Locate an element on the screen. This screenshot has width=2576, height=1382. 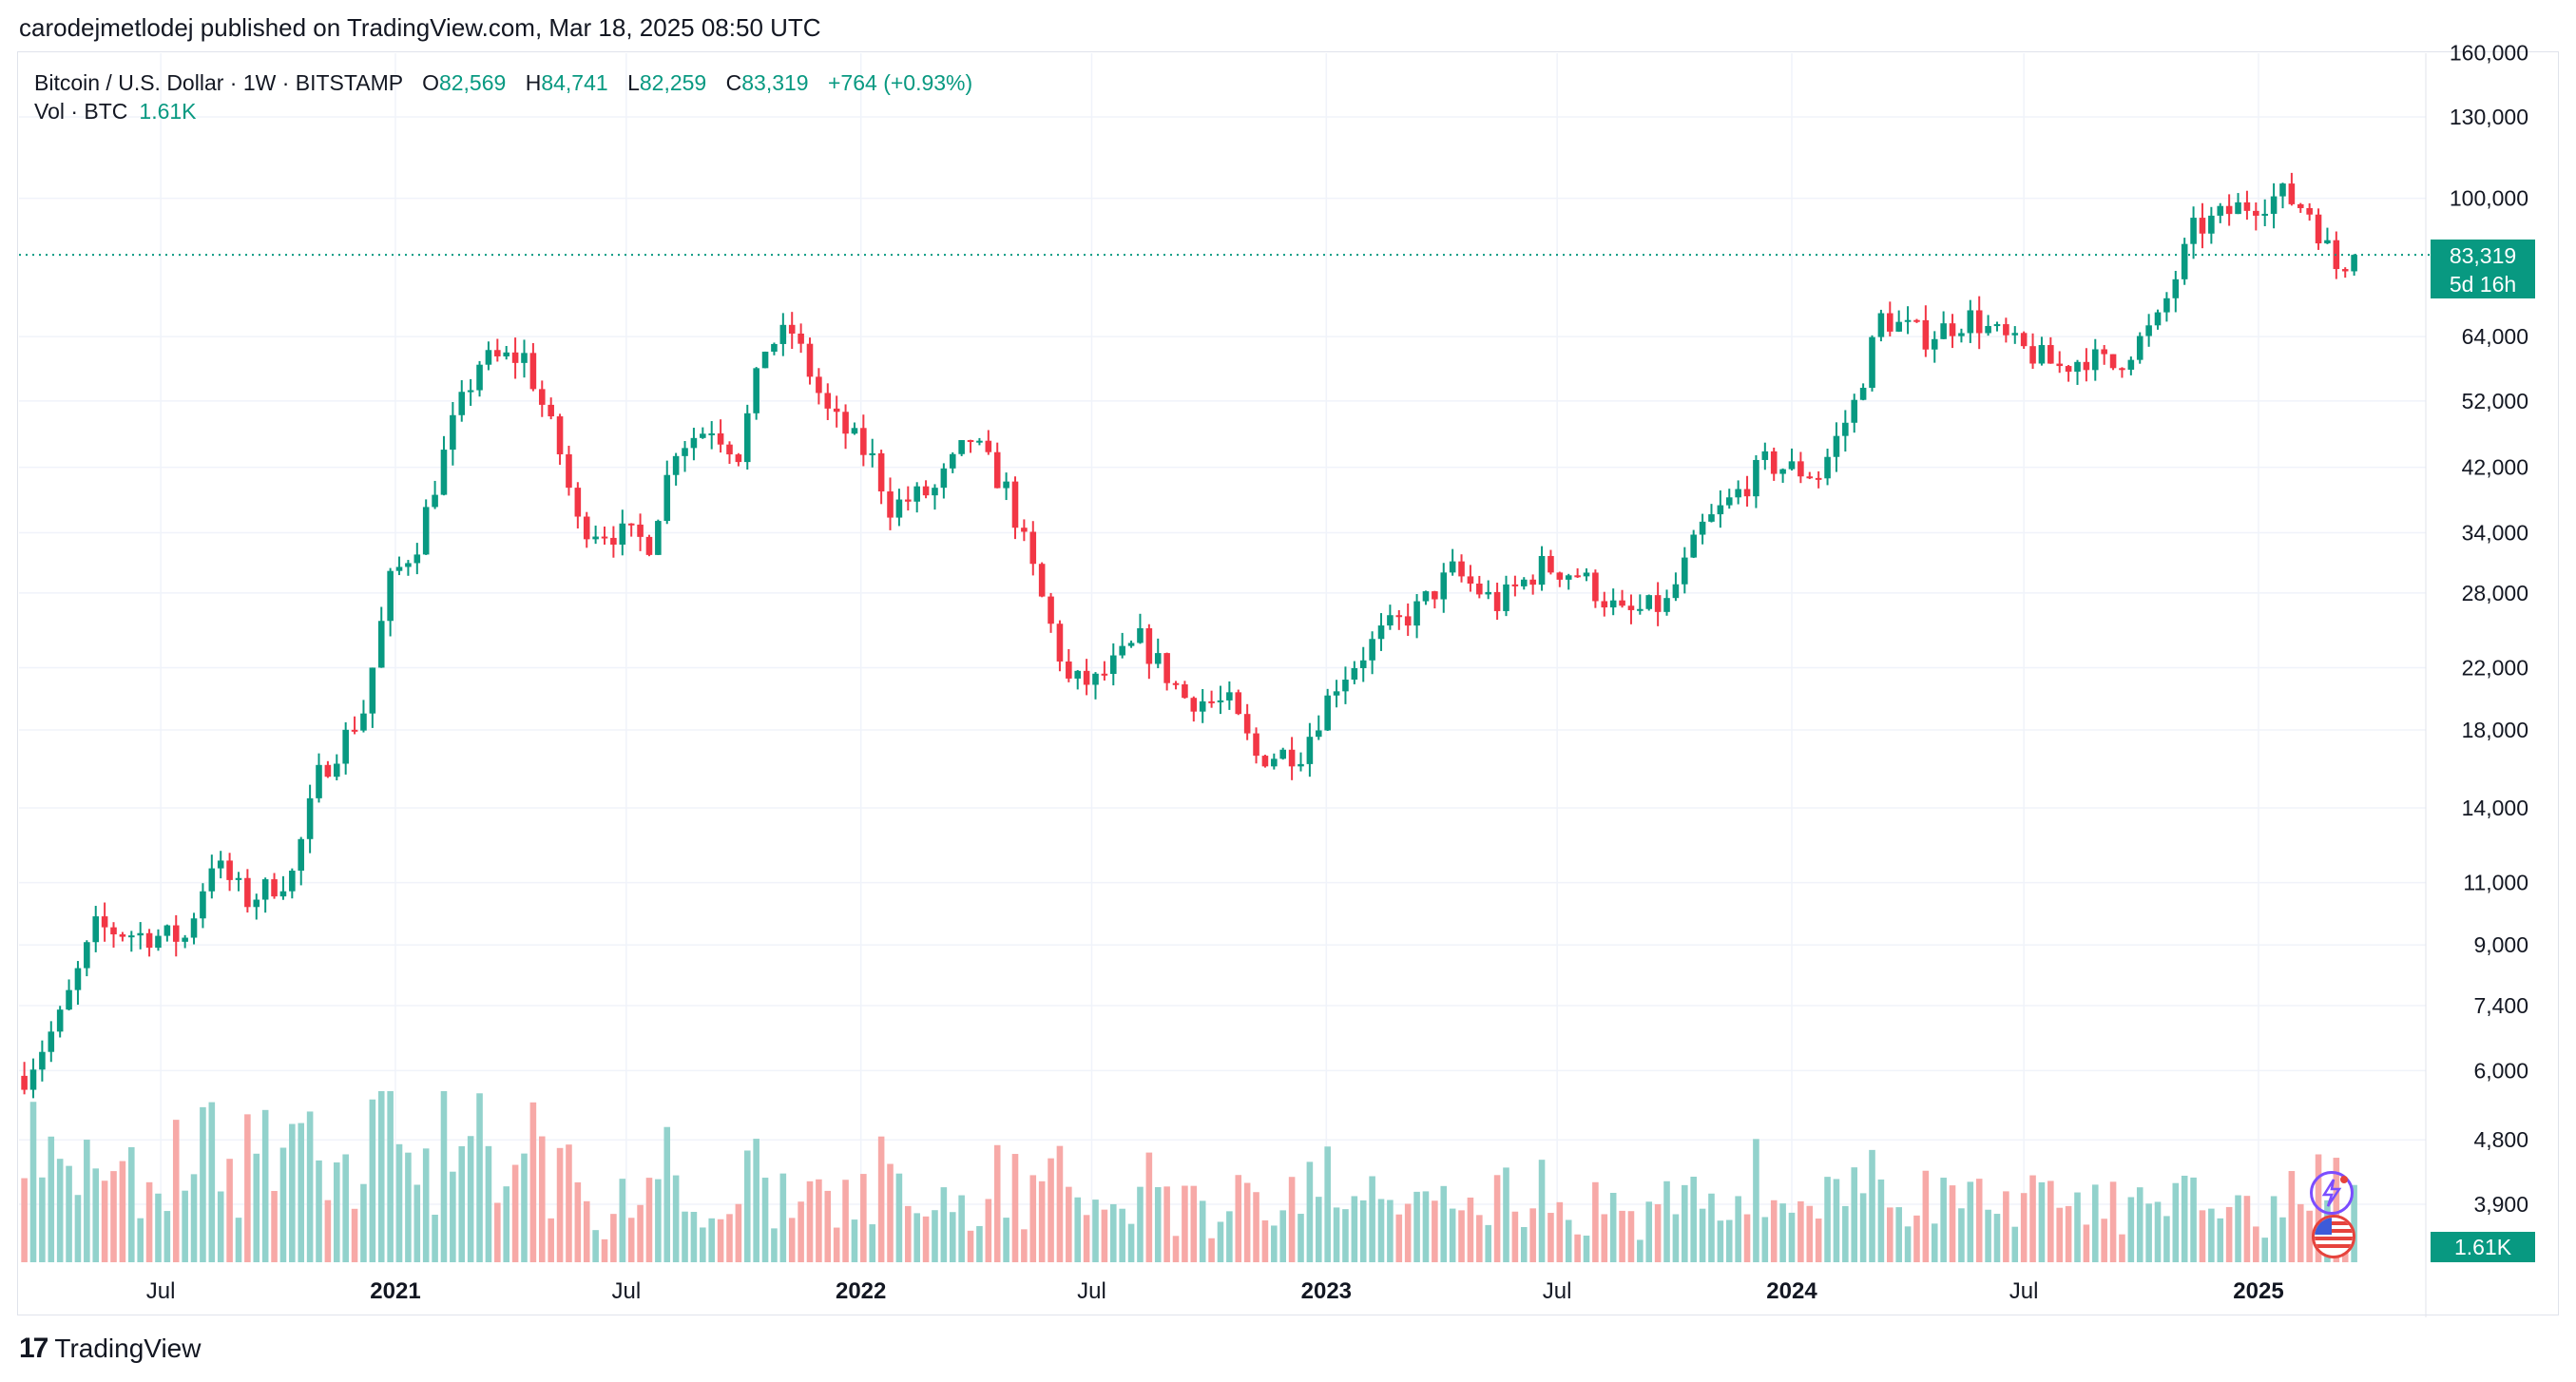
y-tick-label: 4,800 is located at coordinates (2500, 1139).